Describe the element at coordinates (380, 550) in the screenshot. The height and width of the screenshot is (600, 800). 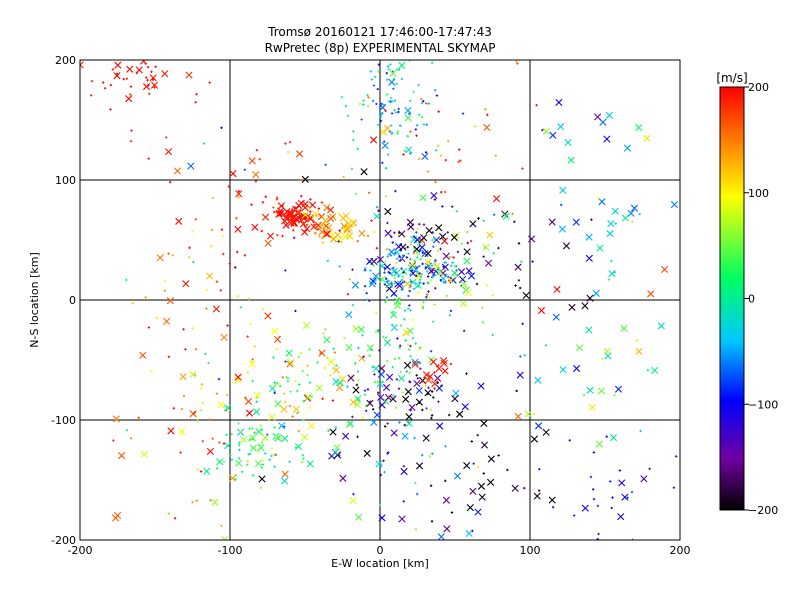
I see `x-tick-label: 0` at that location.